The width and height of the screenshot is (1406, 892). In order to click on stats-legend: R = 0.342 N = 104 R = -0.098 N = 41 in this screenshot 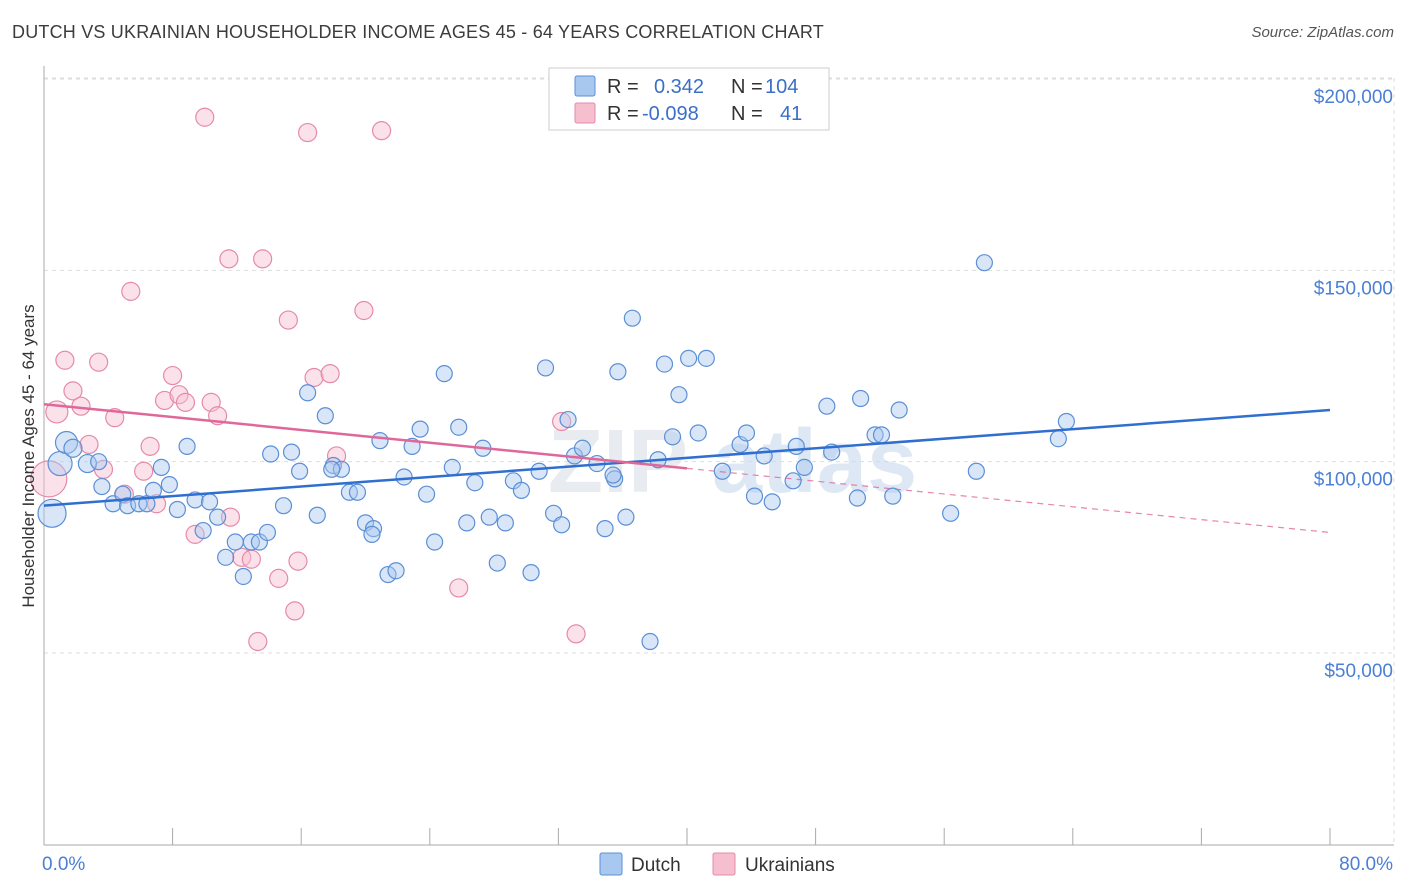, I will do `click(689, 99)`.